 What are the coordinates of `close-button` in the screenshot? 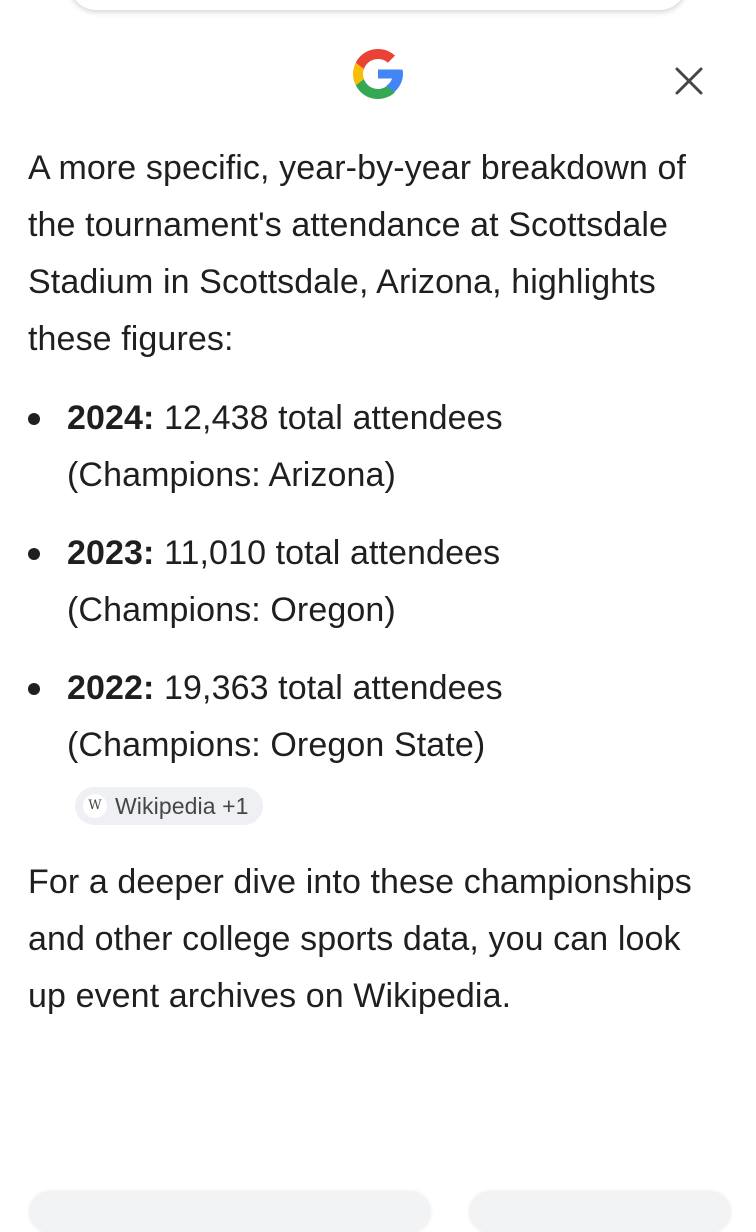 It's located at (689, 81).